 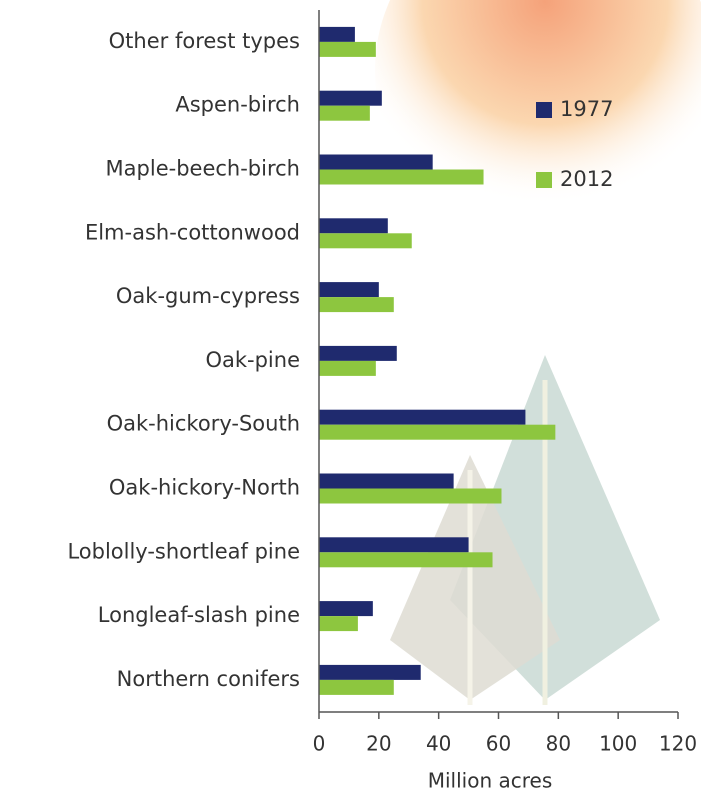 What do you see at coordinates (618, 744) in the screenshot?
I see `x-tick-label: 100` at bounding box center [618, 744].